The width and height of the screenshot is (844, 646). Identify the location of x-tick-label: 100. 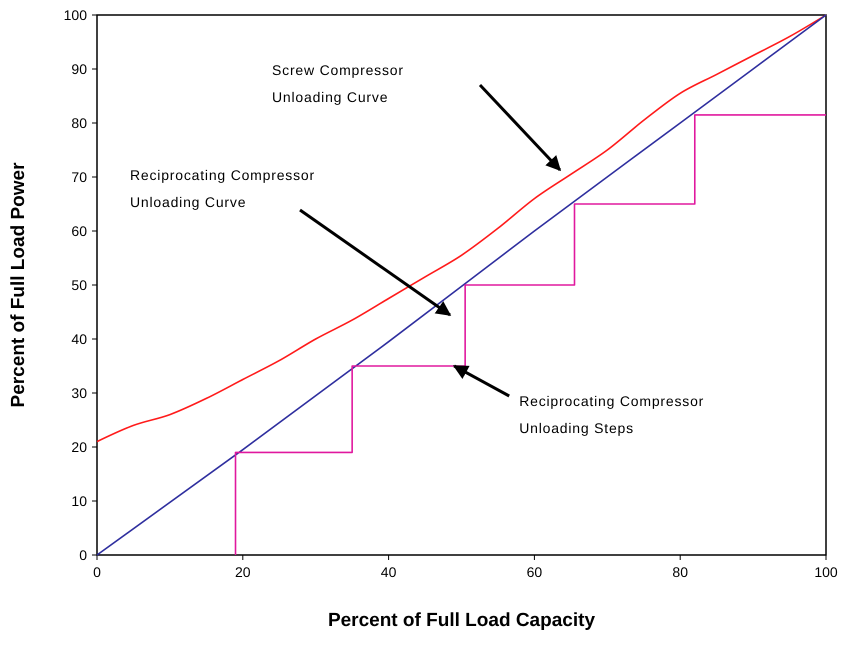
(826, 572).